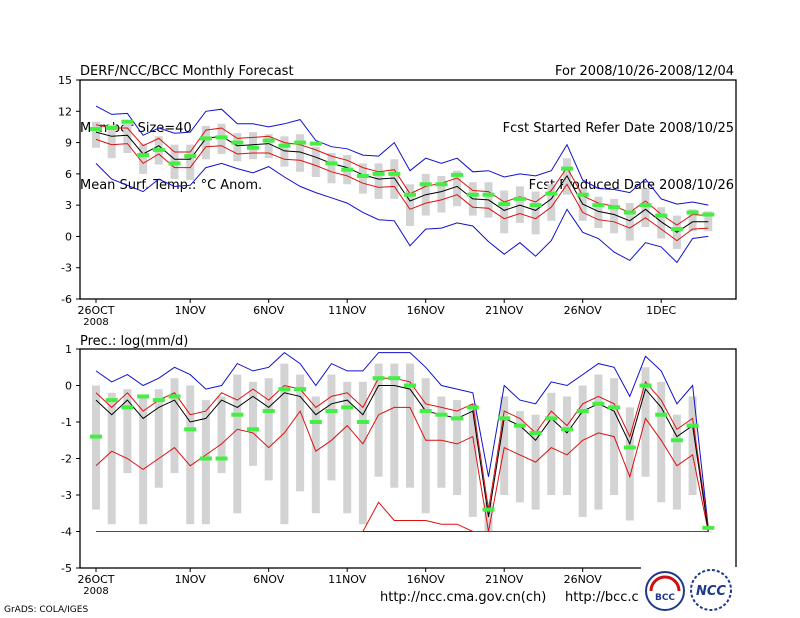 This screenshot has height=618, width=800. I want to click on plot2-ytick-label: 0, so click(68, 386).